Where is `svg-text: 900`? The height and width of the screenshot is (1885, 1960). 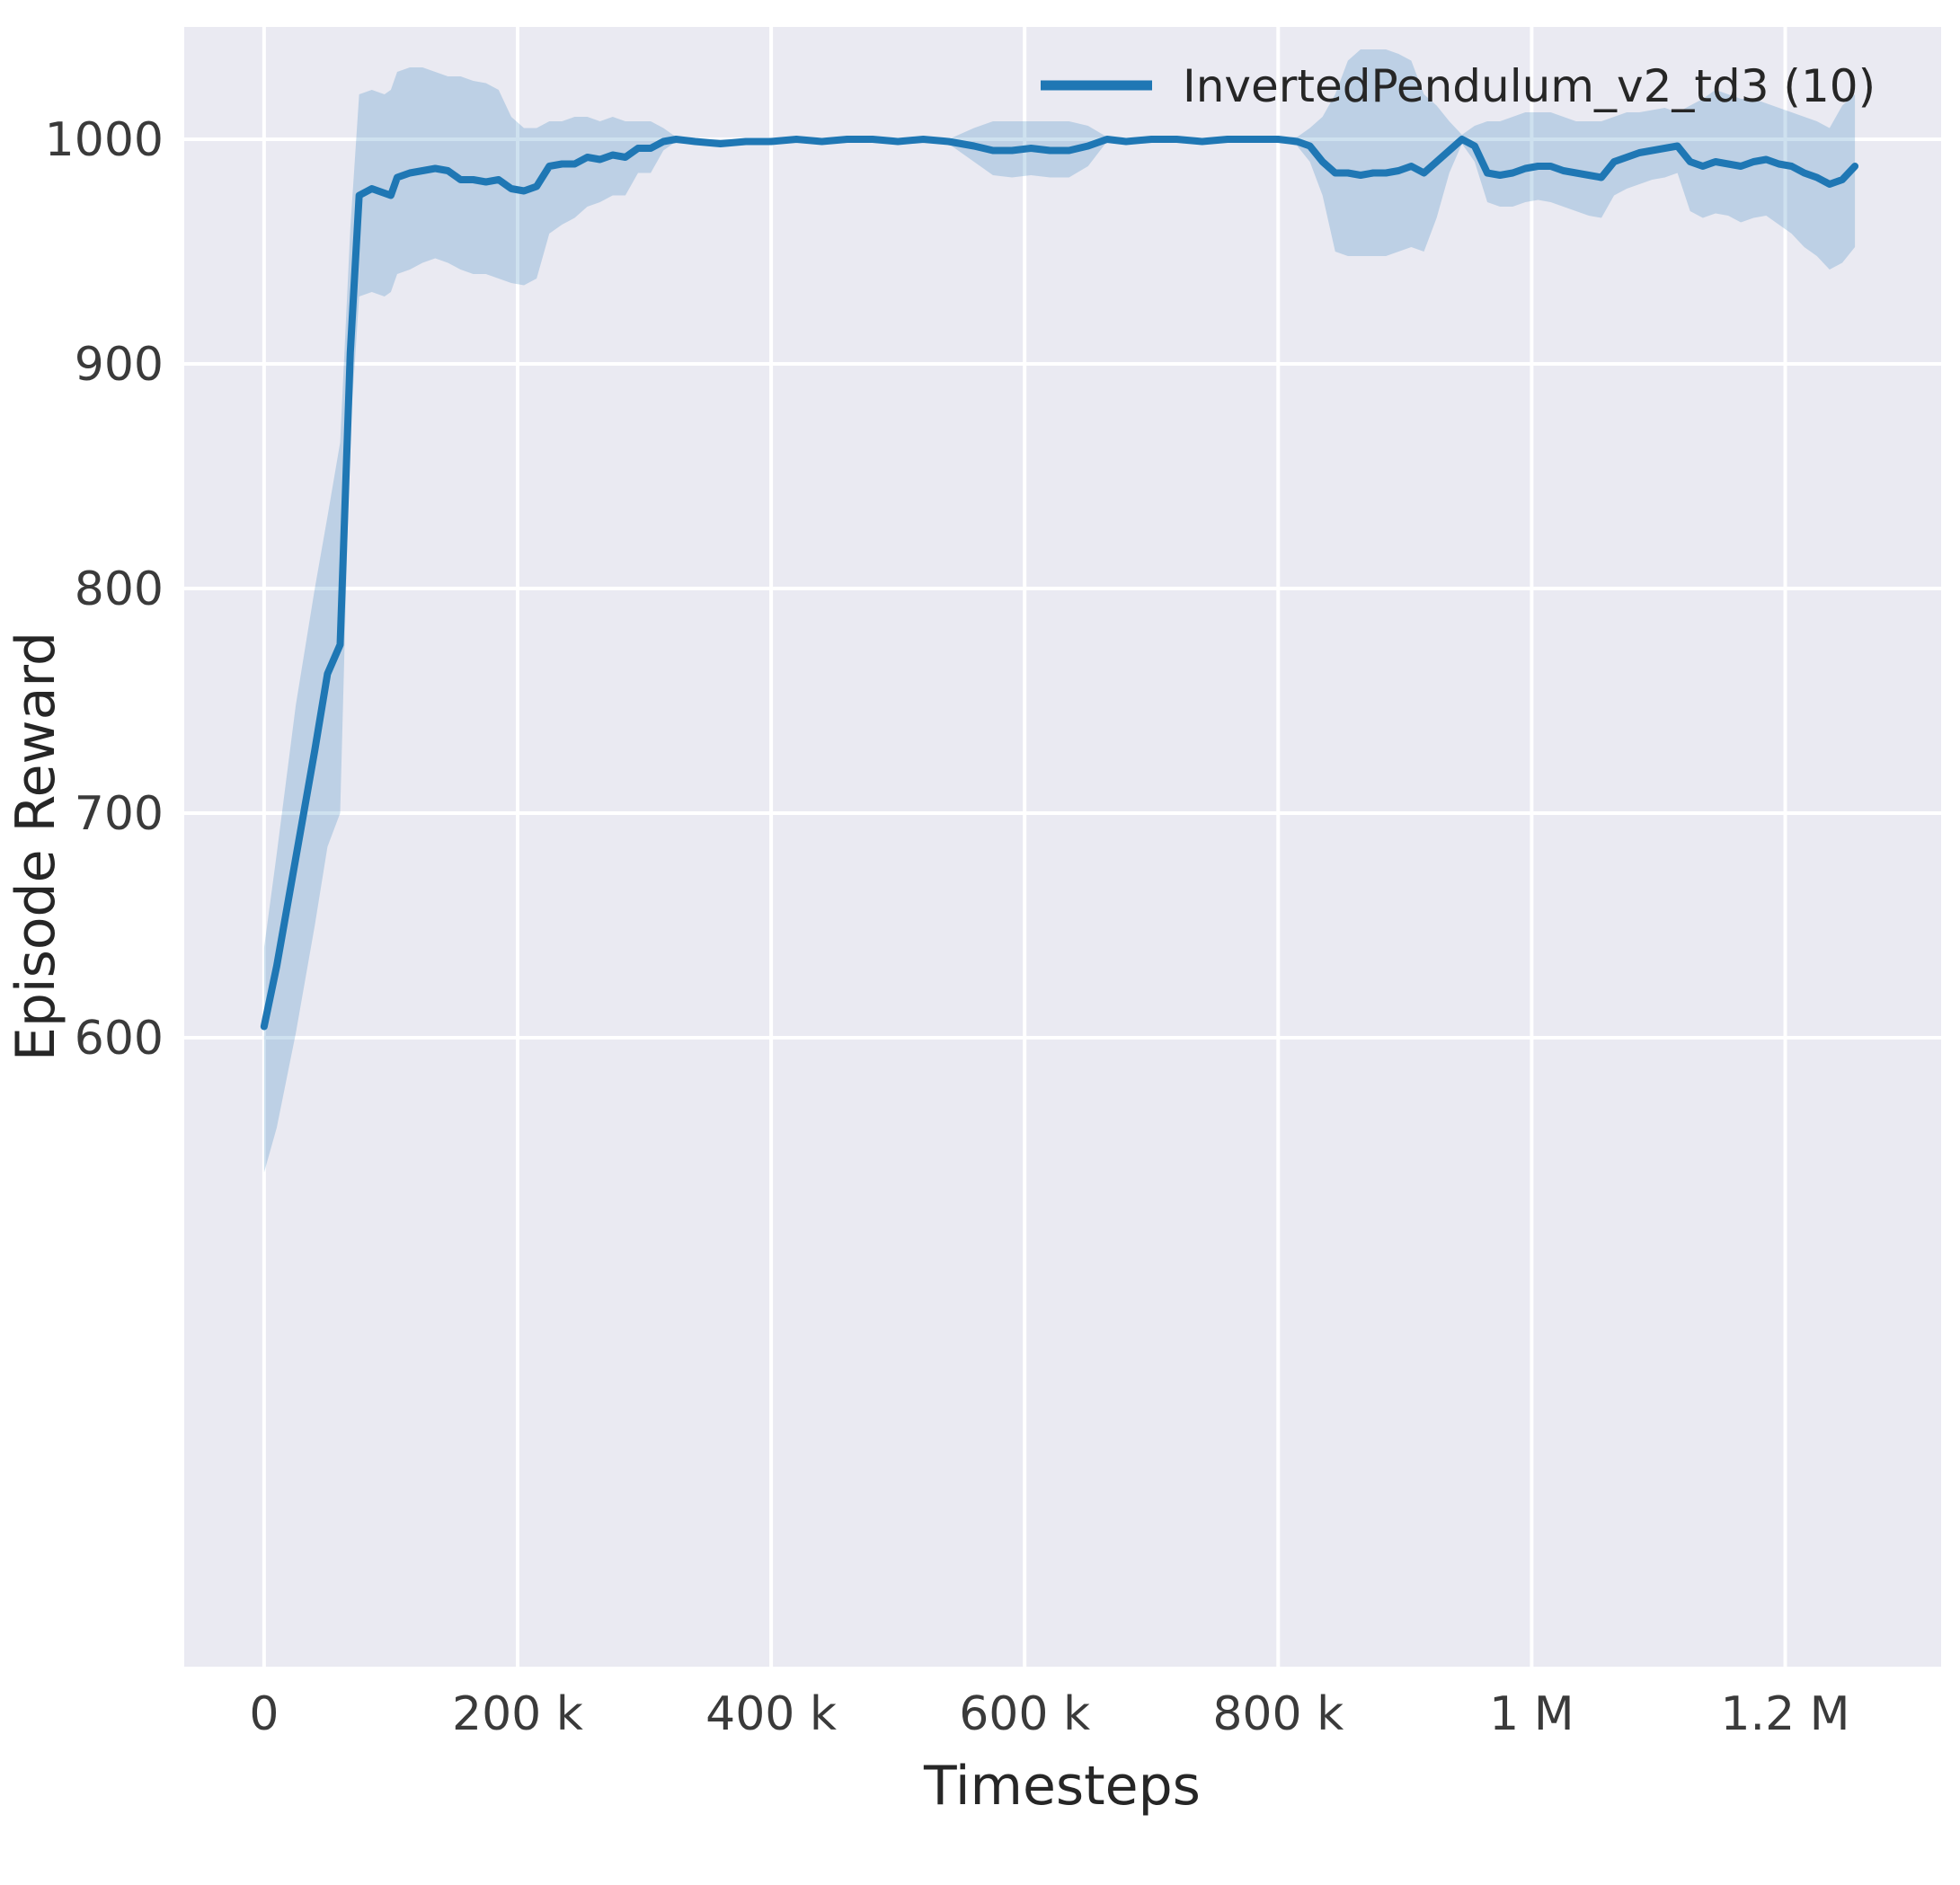 svg-text: 900 is located at coordinates (119, 365).